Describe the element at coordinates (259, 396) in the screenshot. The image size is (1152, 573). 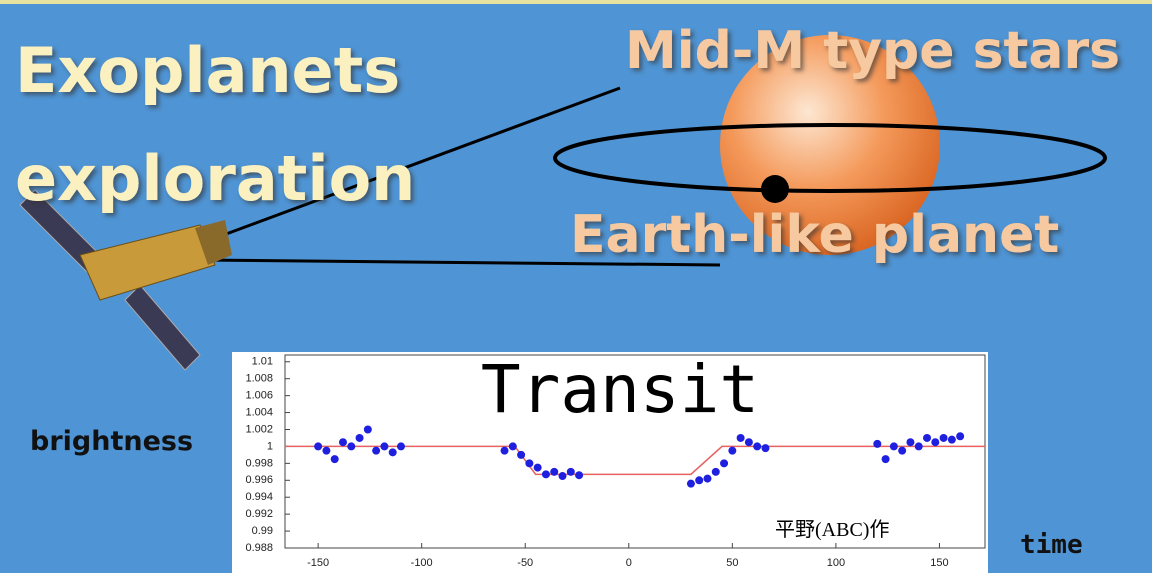
I see `y-tick-label: 1.006` at that location.